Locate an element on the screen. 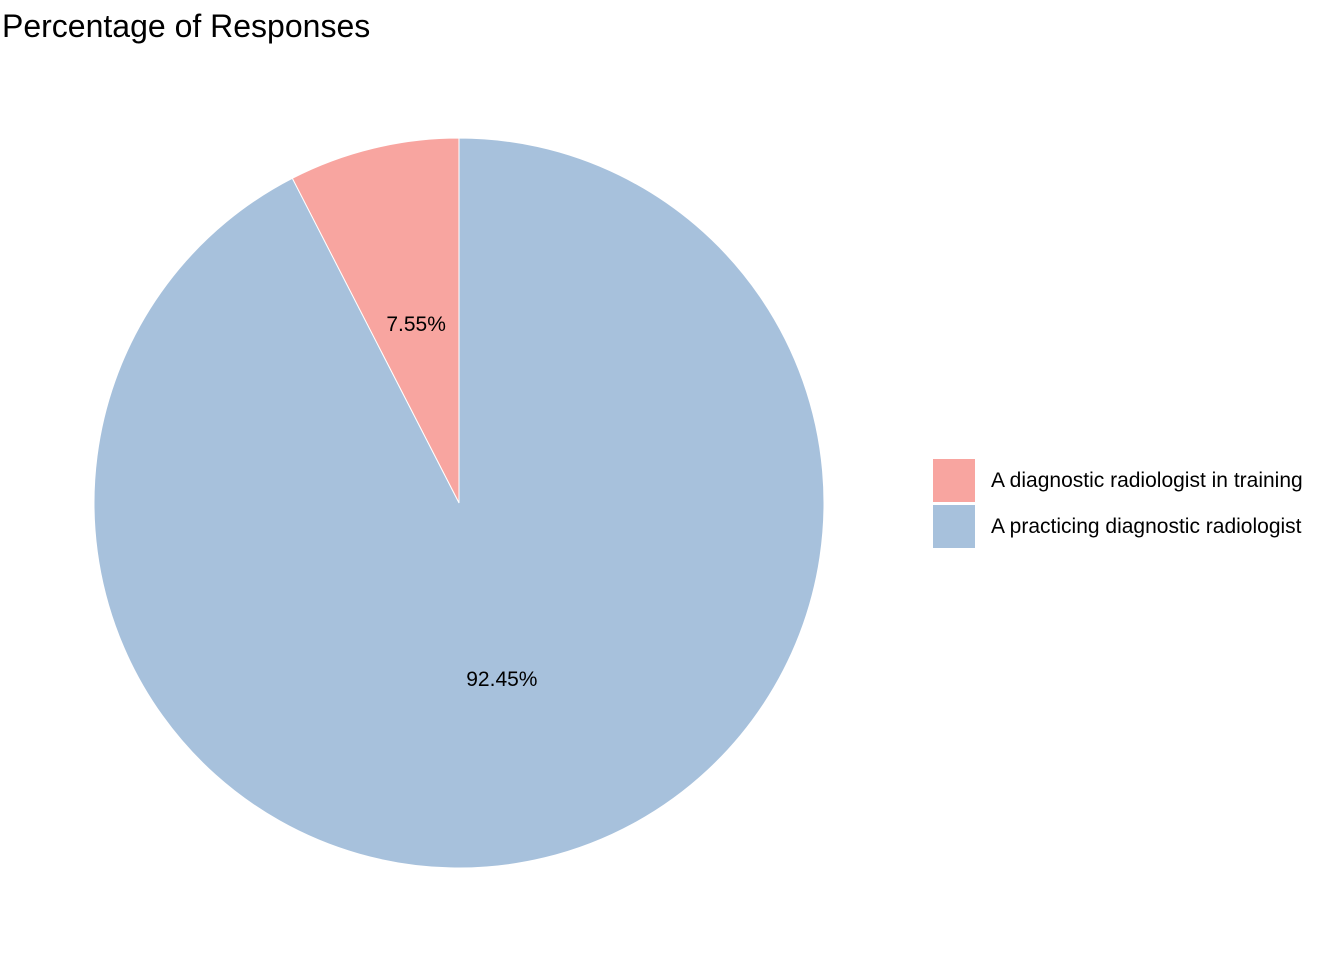  legend-item-practicing: A practicing diagnostic radiologist is located at coordinates (1118, 526).